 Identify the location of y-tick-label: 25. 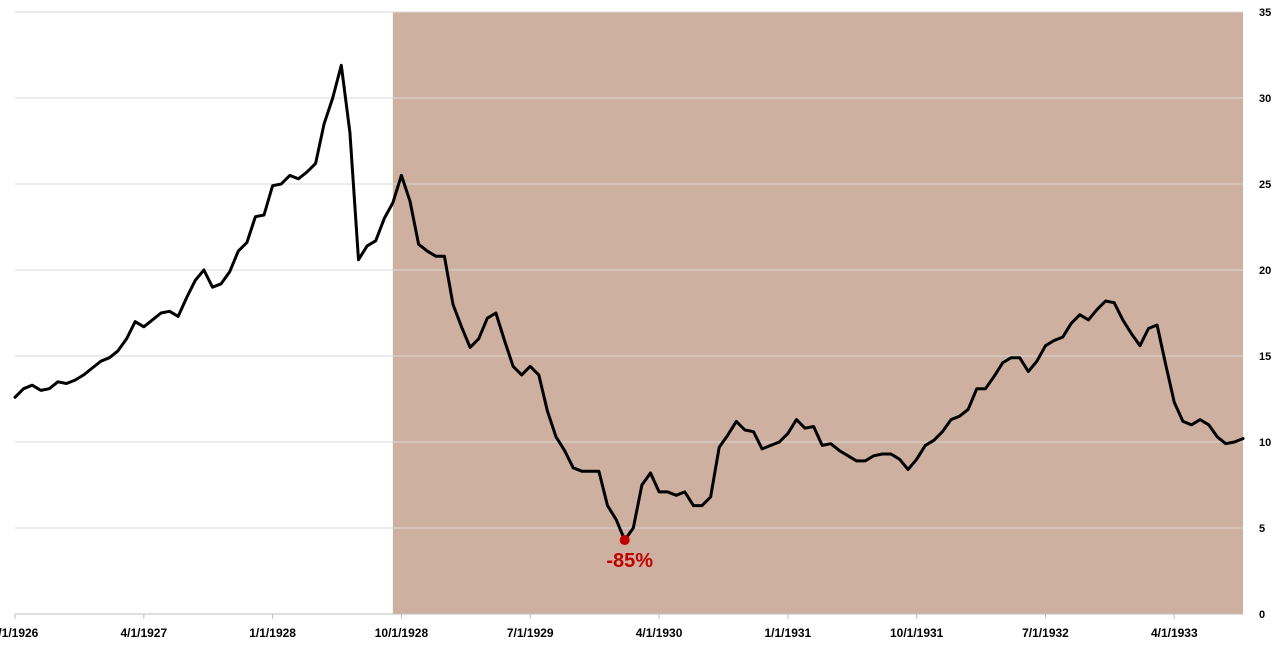
(1265, 185).